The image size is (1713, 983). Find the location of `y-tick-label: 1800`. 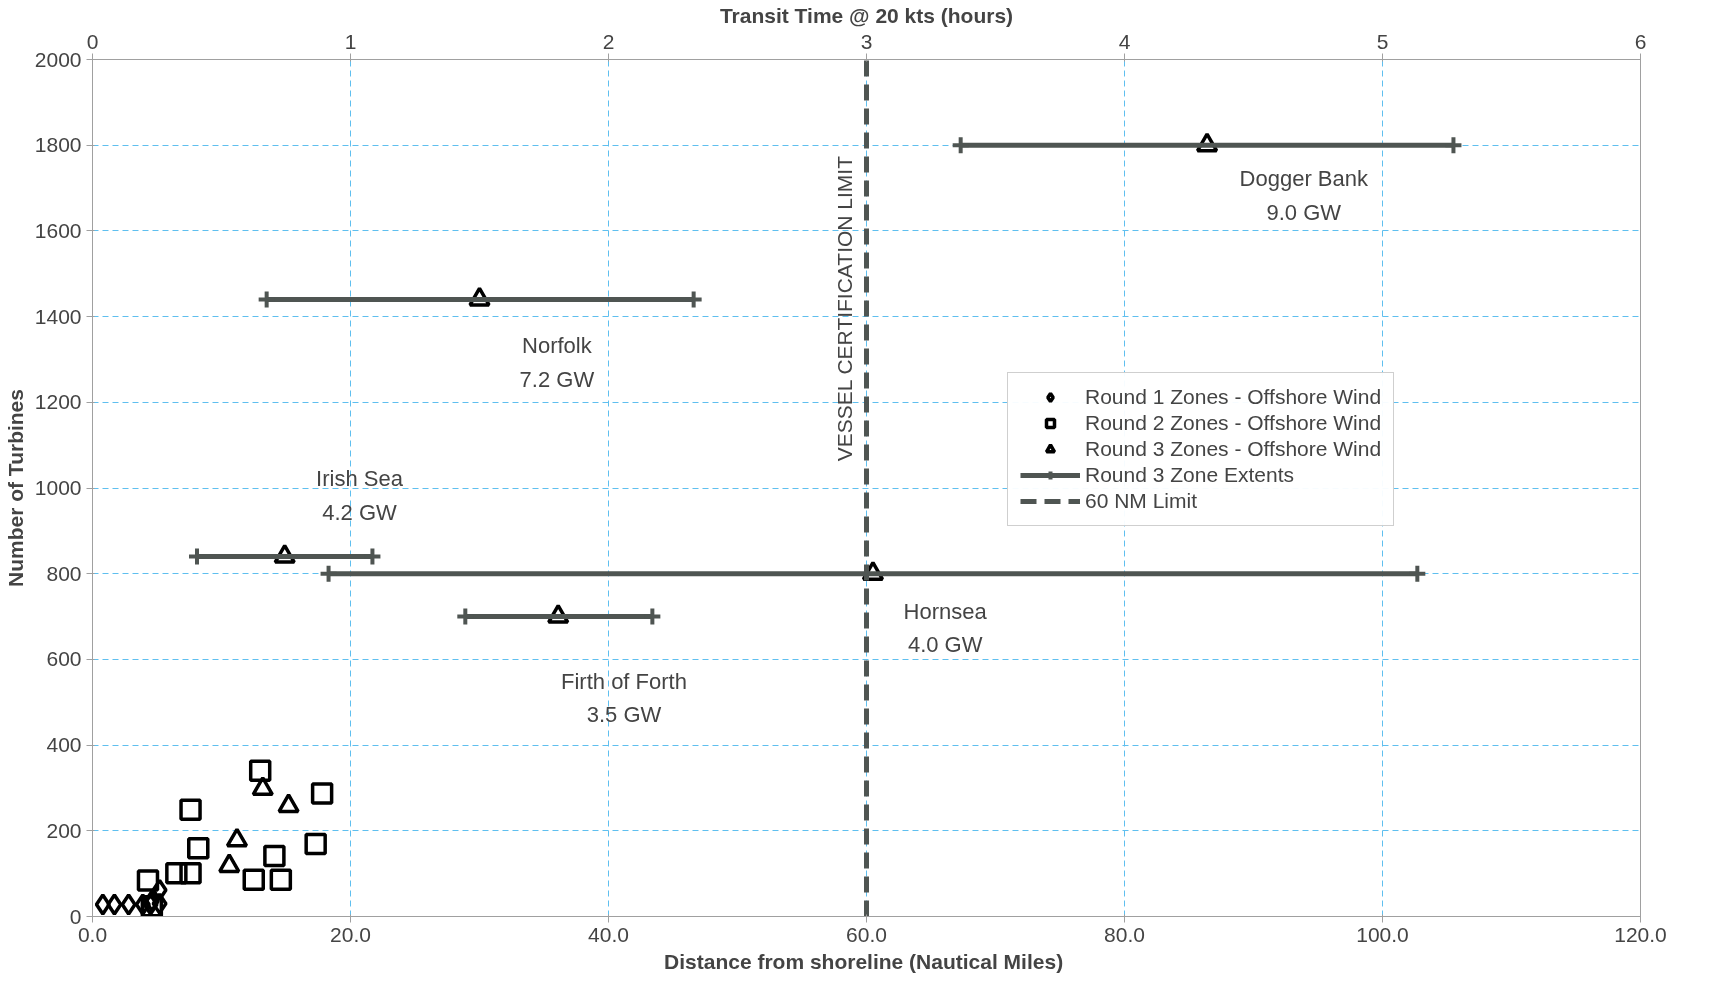

y-tick-label: 1800 is located at coordinates (58, 145).